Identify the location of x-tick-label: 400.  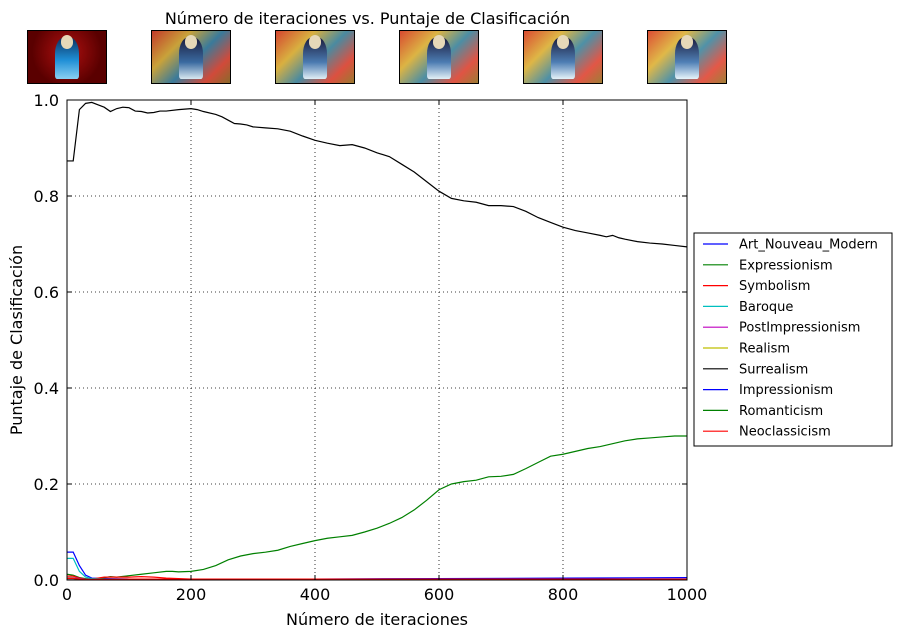
(315, 594).